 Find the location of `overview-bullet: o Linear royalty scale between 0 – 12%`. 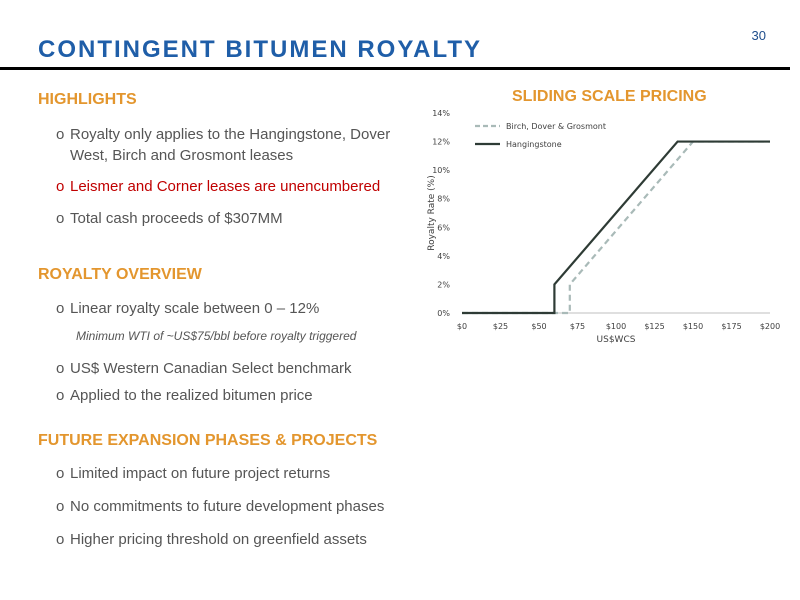

overview-bullet: o Linear royalty scale between 0 – 12% is located at coordinates (236, 308).